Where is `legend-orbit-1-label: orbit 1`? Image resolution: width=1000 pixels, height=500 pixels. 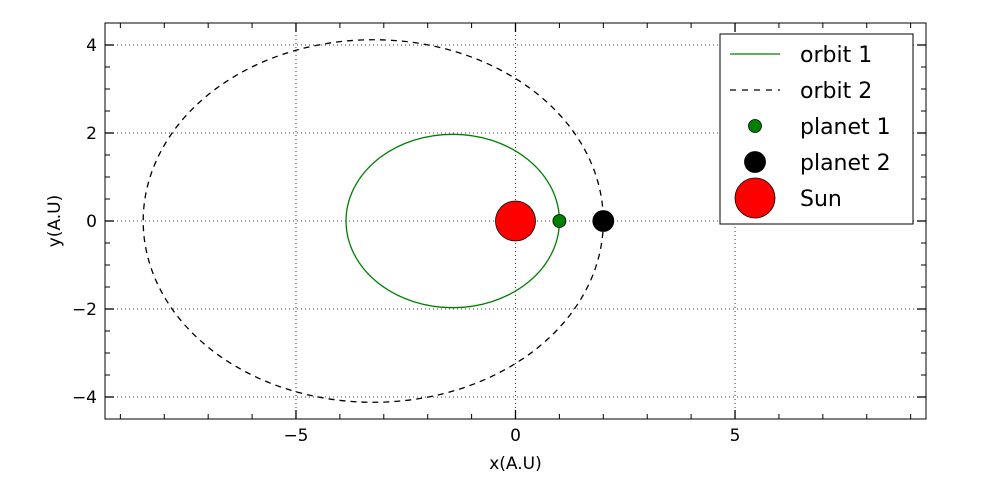 legend-orbit-1-label: orbit 1 is located at coordinates (836, 55).